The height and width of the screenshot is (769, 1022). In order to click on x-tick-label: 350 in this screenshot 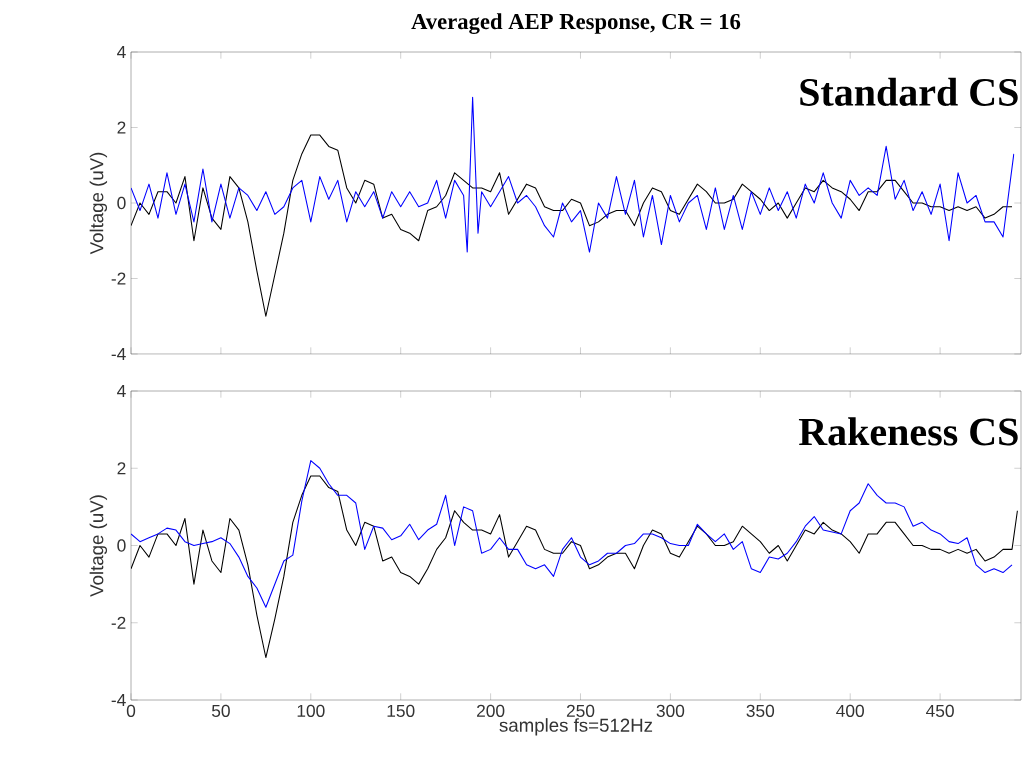, I will do `click(760, 710)`.